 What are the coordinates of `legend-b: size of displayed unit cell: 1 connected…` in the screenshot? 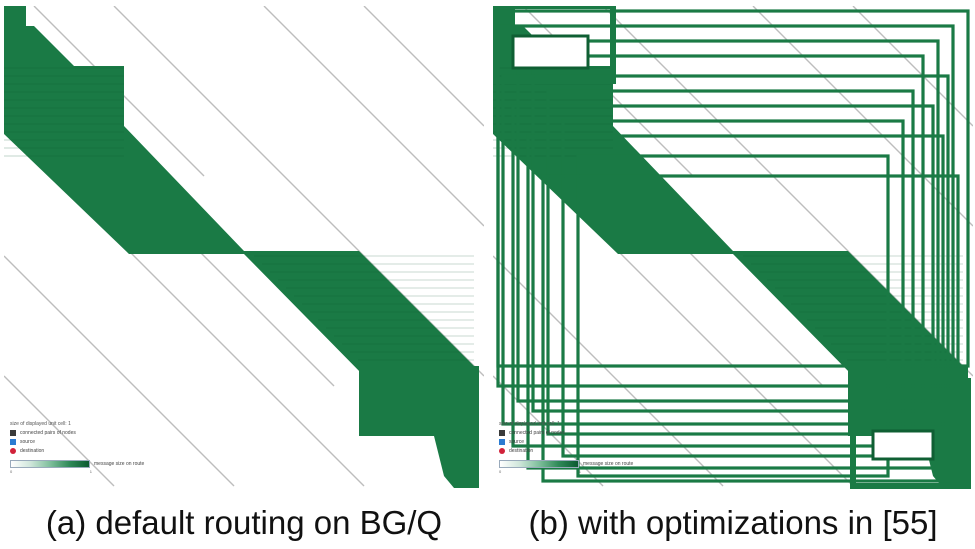 It's located at (599, 454).